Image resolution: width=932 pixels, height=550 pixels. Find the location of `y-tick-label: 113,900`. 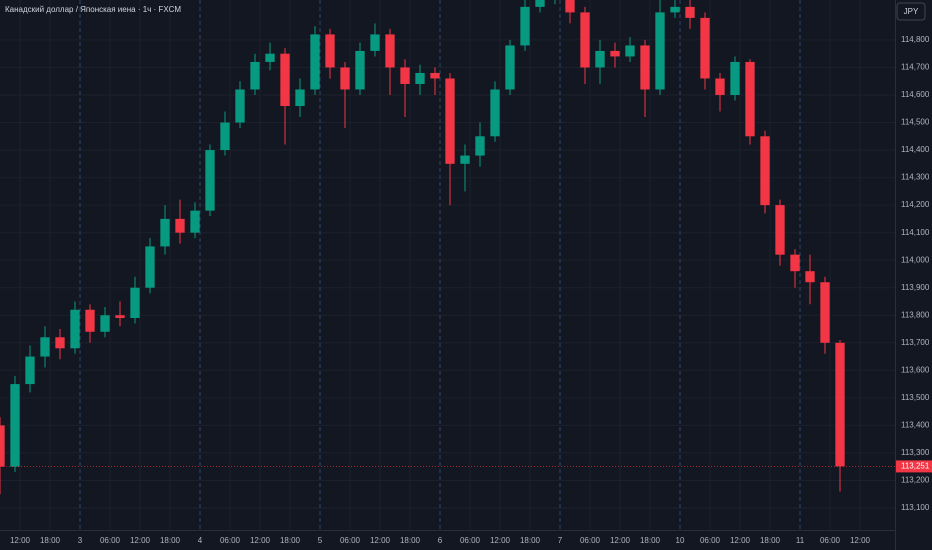

y-tick-label: 113,900 is located at coordinates (915, 287).